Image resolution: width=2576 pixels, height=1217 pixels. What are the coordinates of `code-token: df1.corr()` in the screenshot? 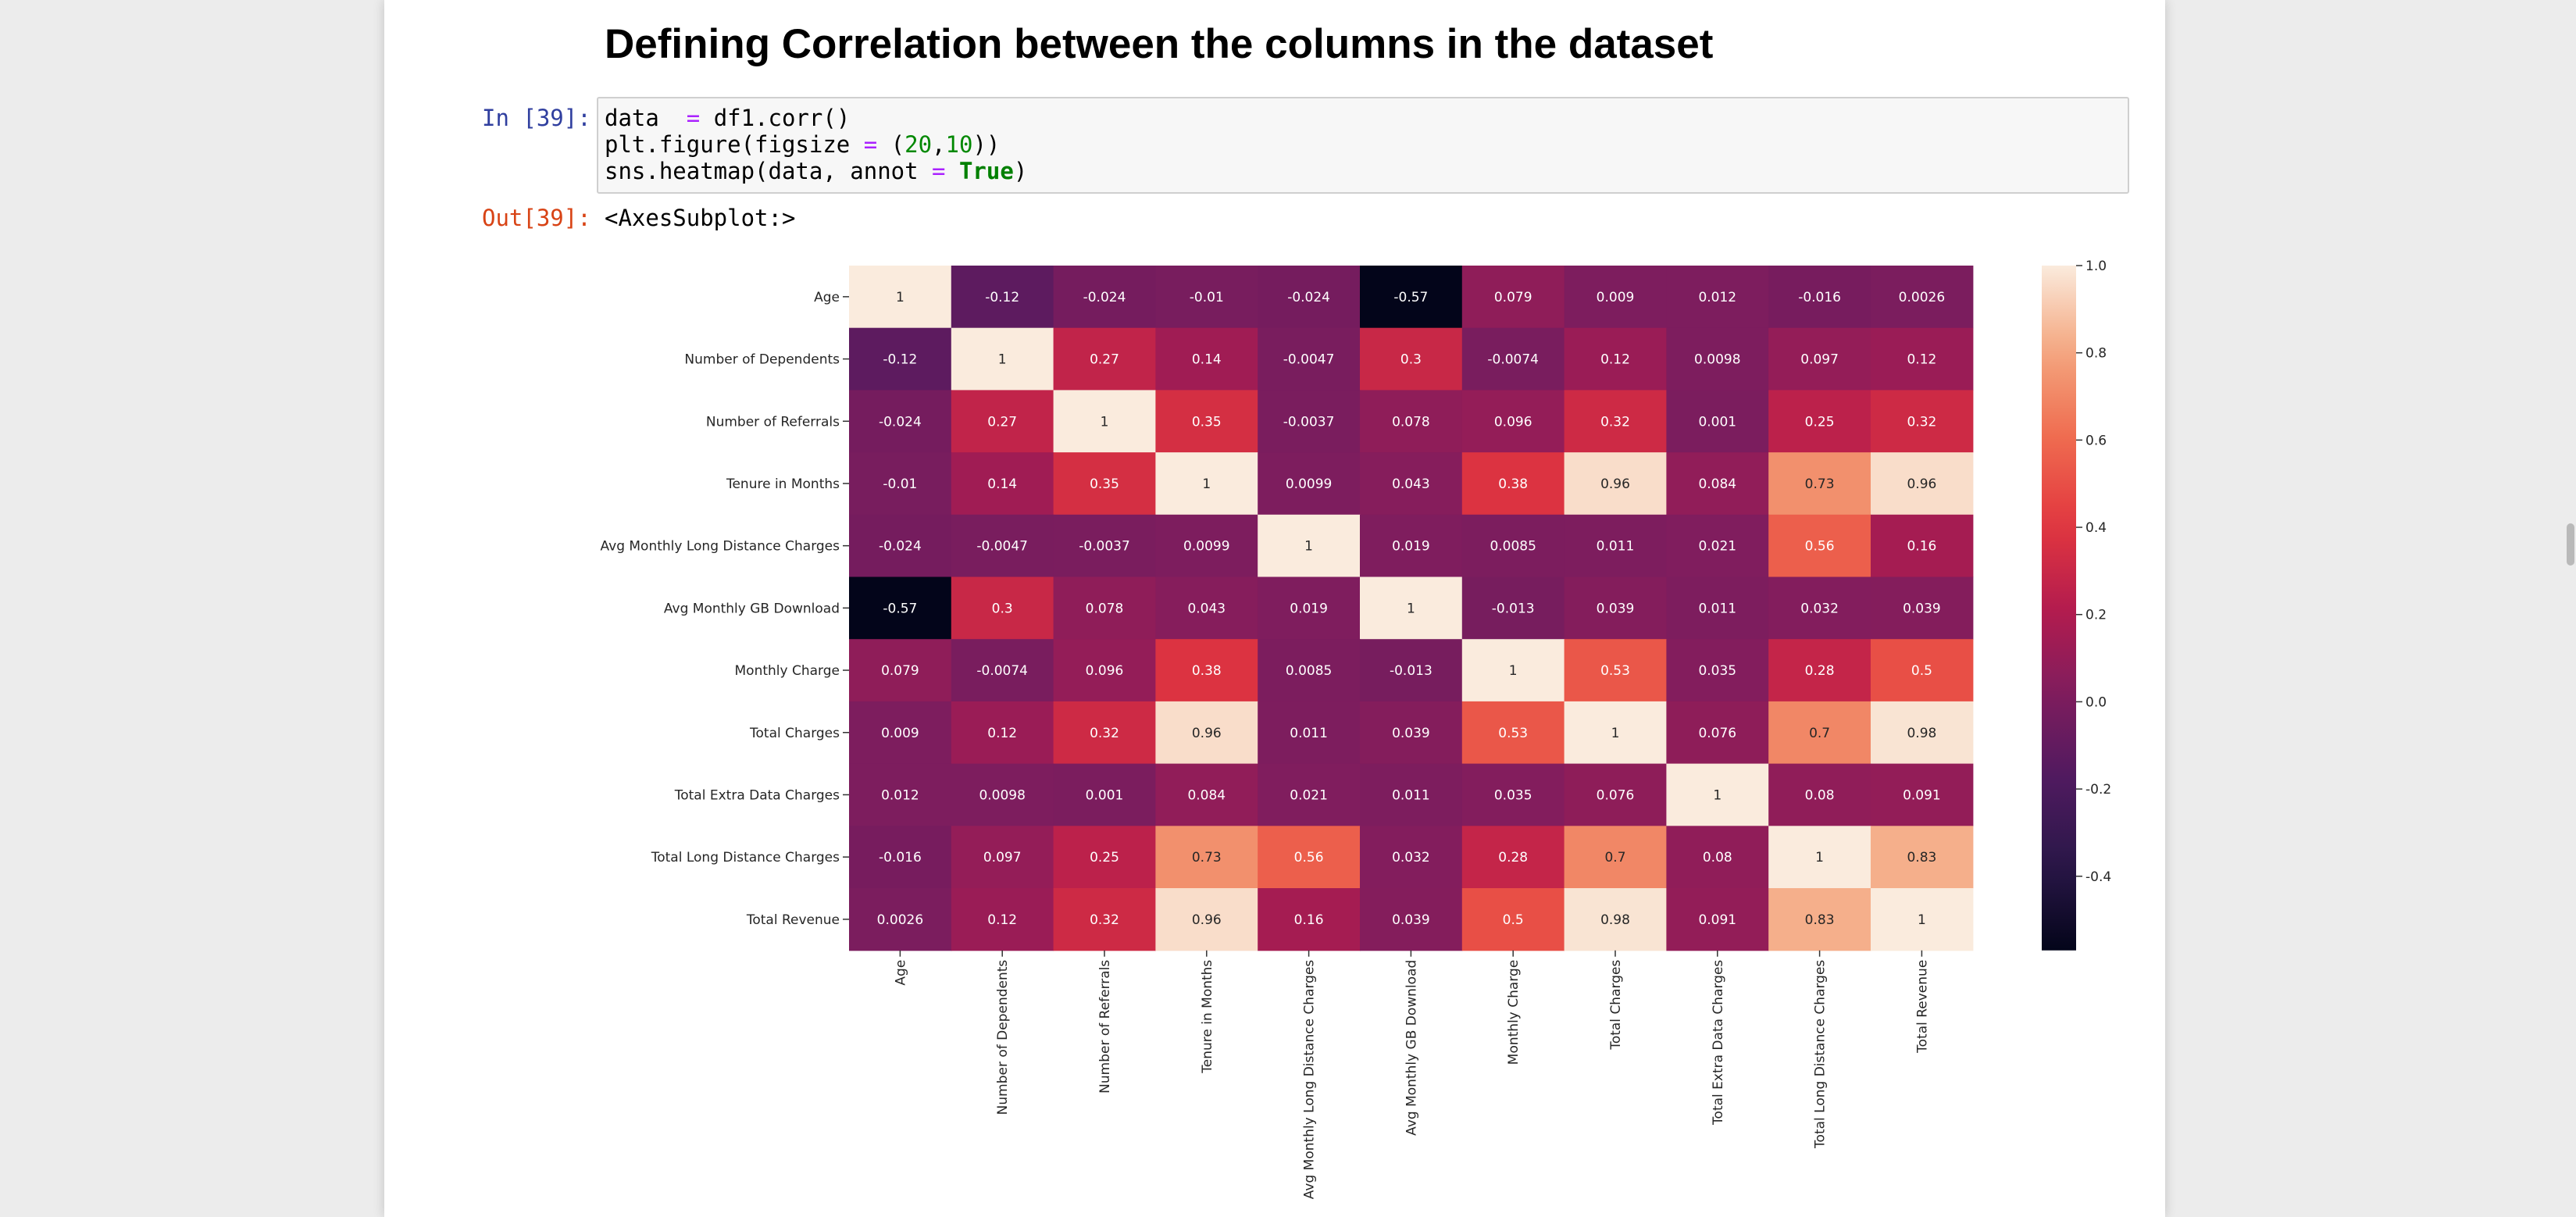 It's located at (775, 118).